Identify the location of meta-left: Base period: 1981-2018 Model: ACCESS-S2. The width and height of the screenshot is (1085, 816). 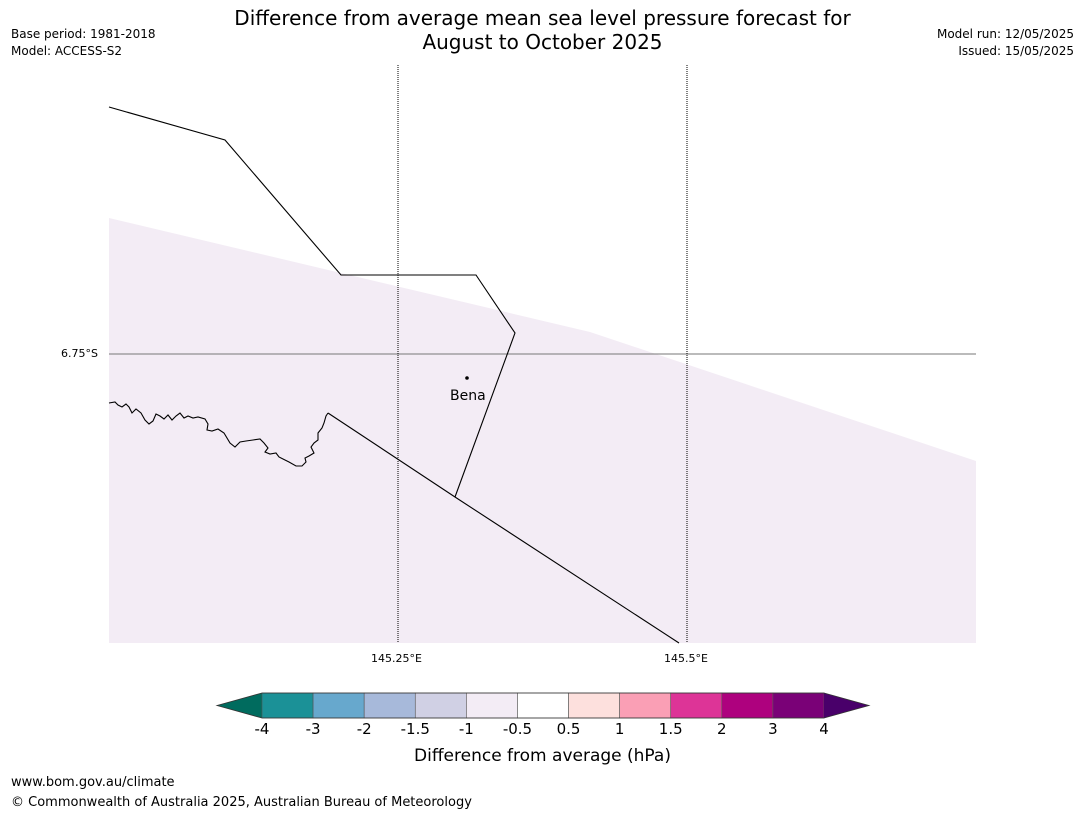
(83, 43).